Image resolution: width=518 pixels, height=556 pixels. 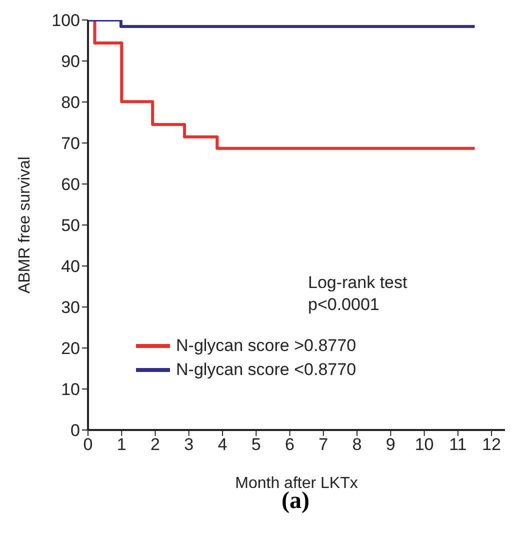 What do you see at coordinates (266, 346) in the screenshot?
I see `legend-label: N-glycan score >0.8770` at bounding box center [266, 346].